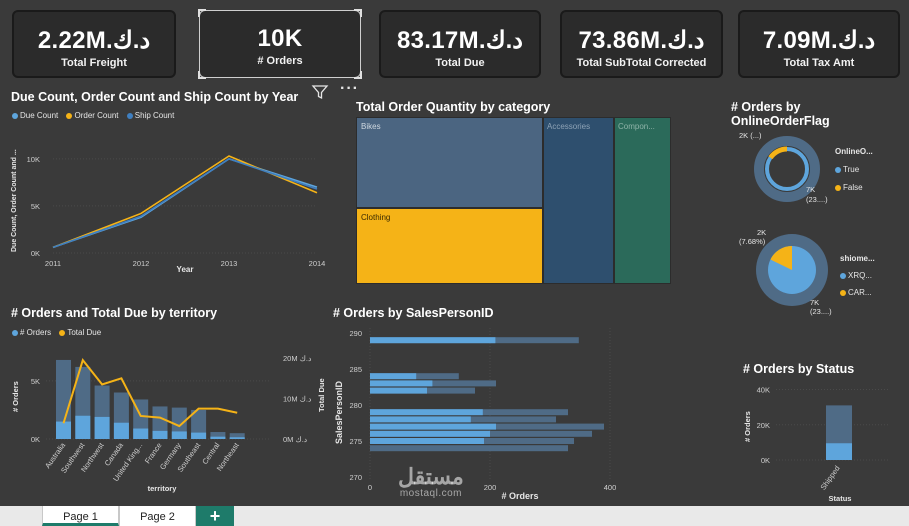 This screenshot has height=526, width=909. I want to click on x-tick-label: 2011, so click(53, 263).